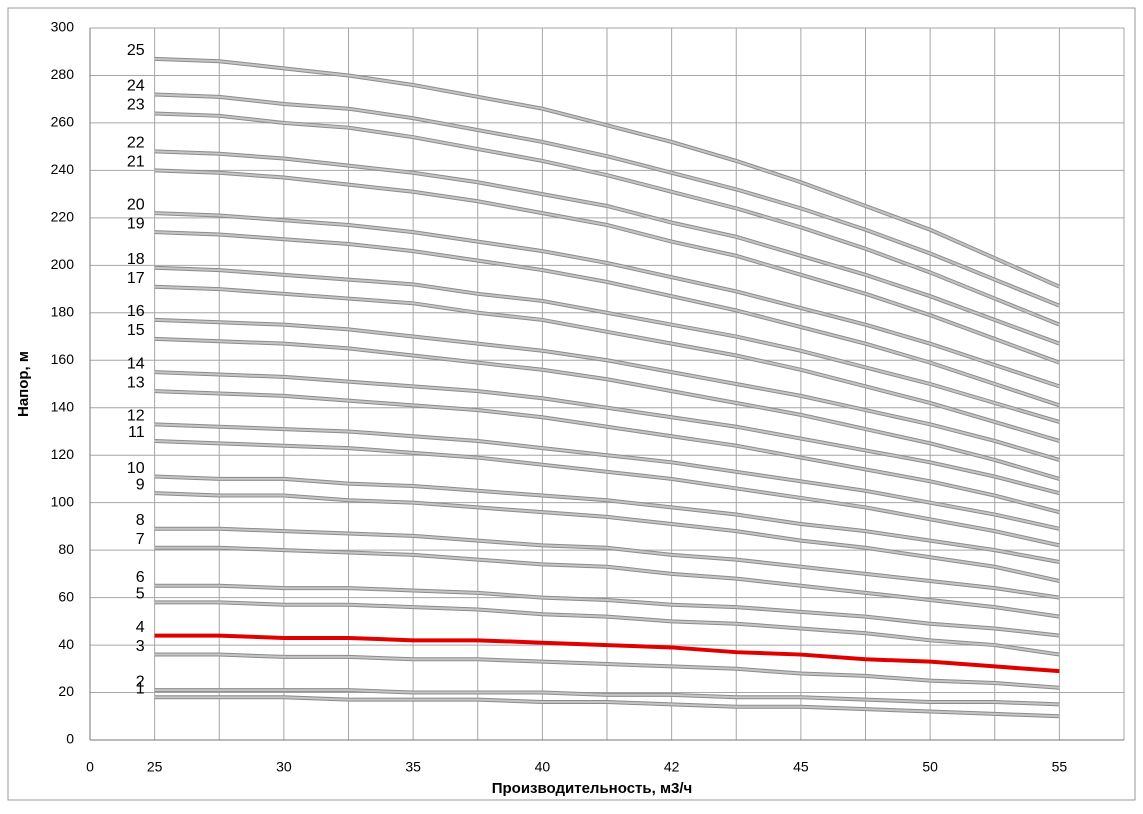  What do you see at coordinates (63, 501) in the screenshot?
I see `y-tick-label: 100` at bounding box center [63, 501].